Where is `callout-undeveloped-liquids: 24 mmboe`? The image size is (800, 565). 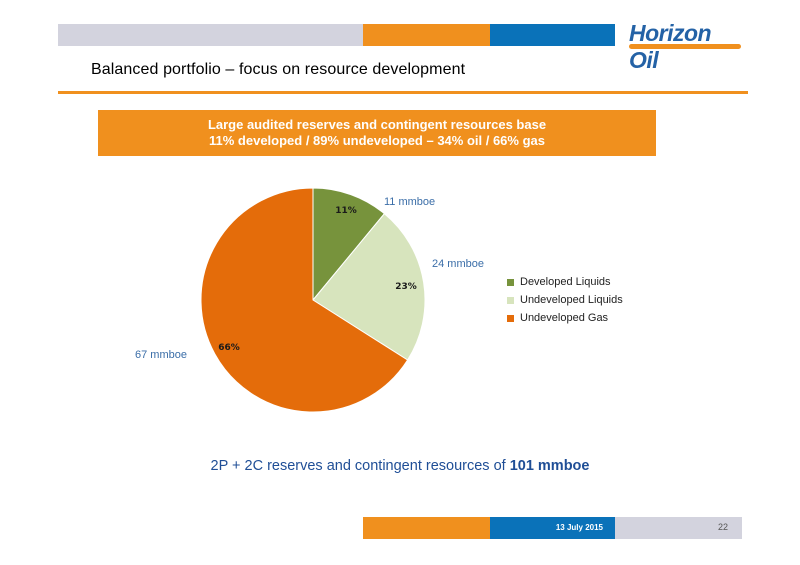 callout-undeveloped-liquids: 24 mmboe is located at coordinates (458, 264).